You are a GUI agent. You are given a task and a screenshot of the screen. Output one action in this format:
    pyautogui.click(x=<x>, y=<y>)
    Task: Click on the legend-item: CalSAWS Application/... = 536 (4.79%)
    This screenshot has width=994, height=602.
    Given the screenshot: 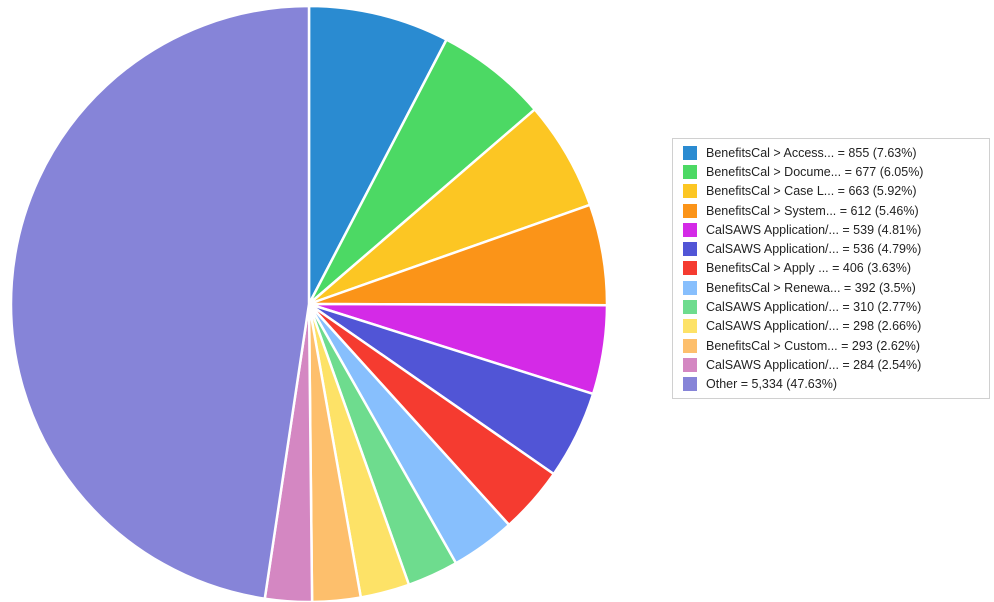 What is the action you would take?
    pyautogui.click(x=833, y=248)
    